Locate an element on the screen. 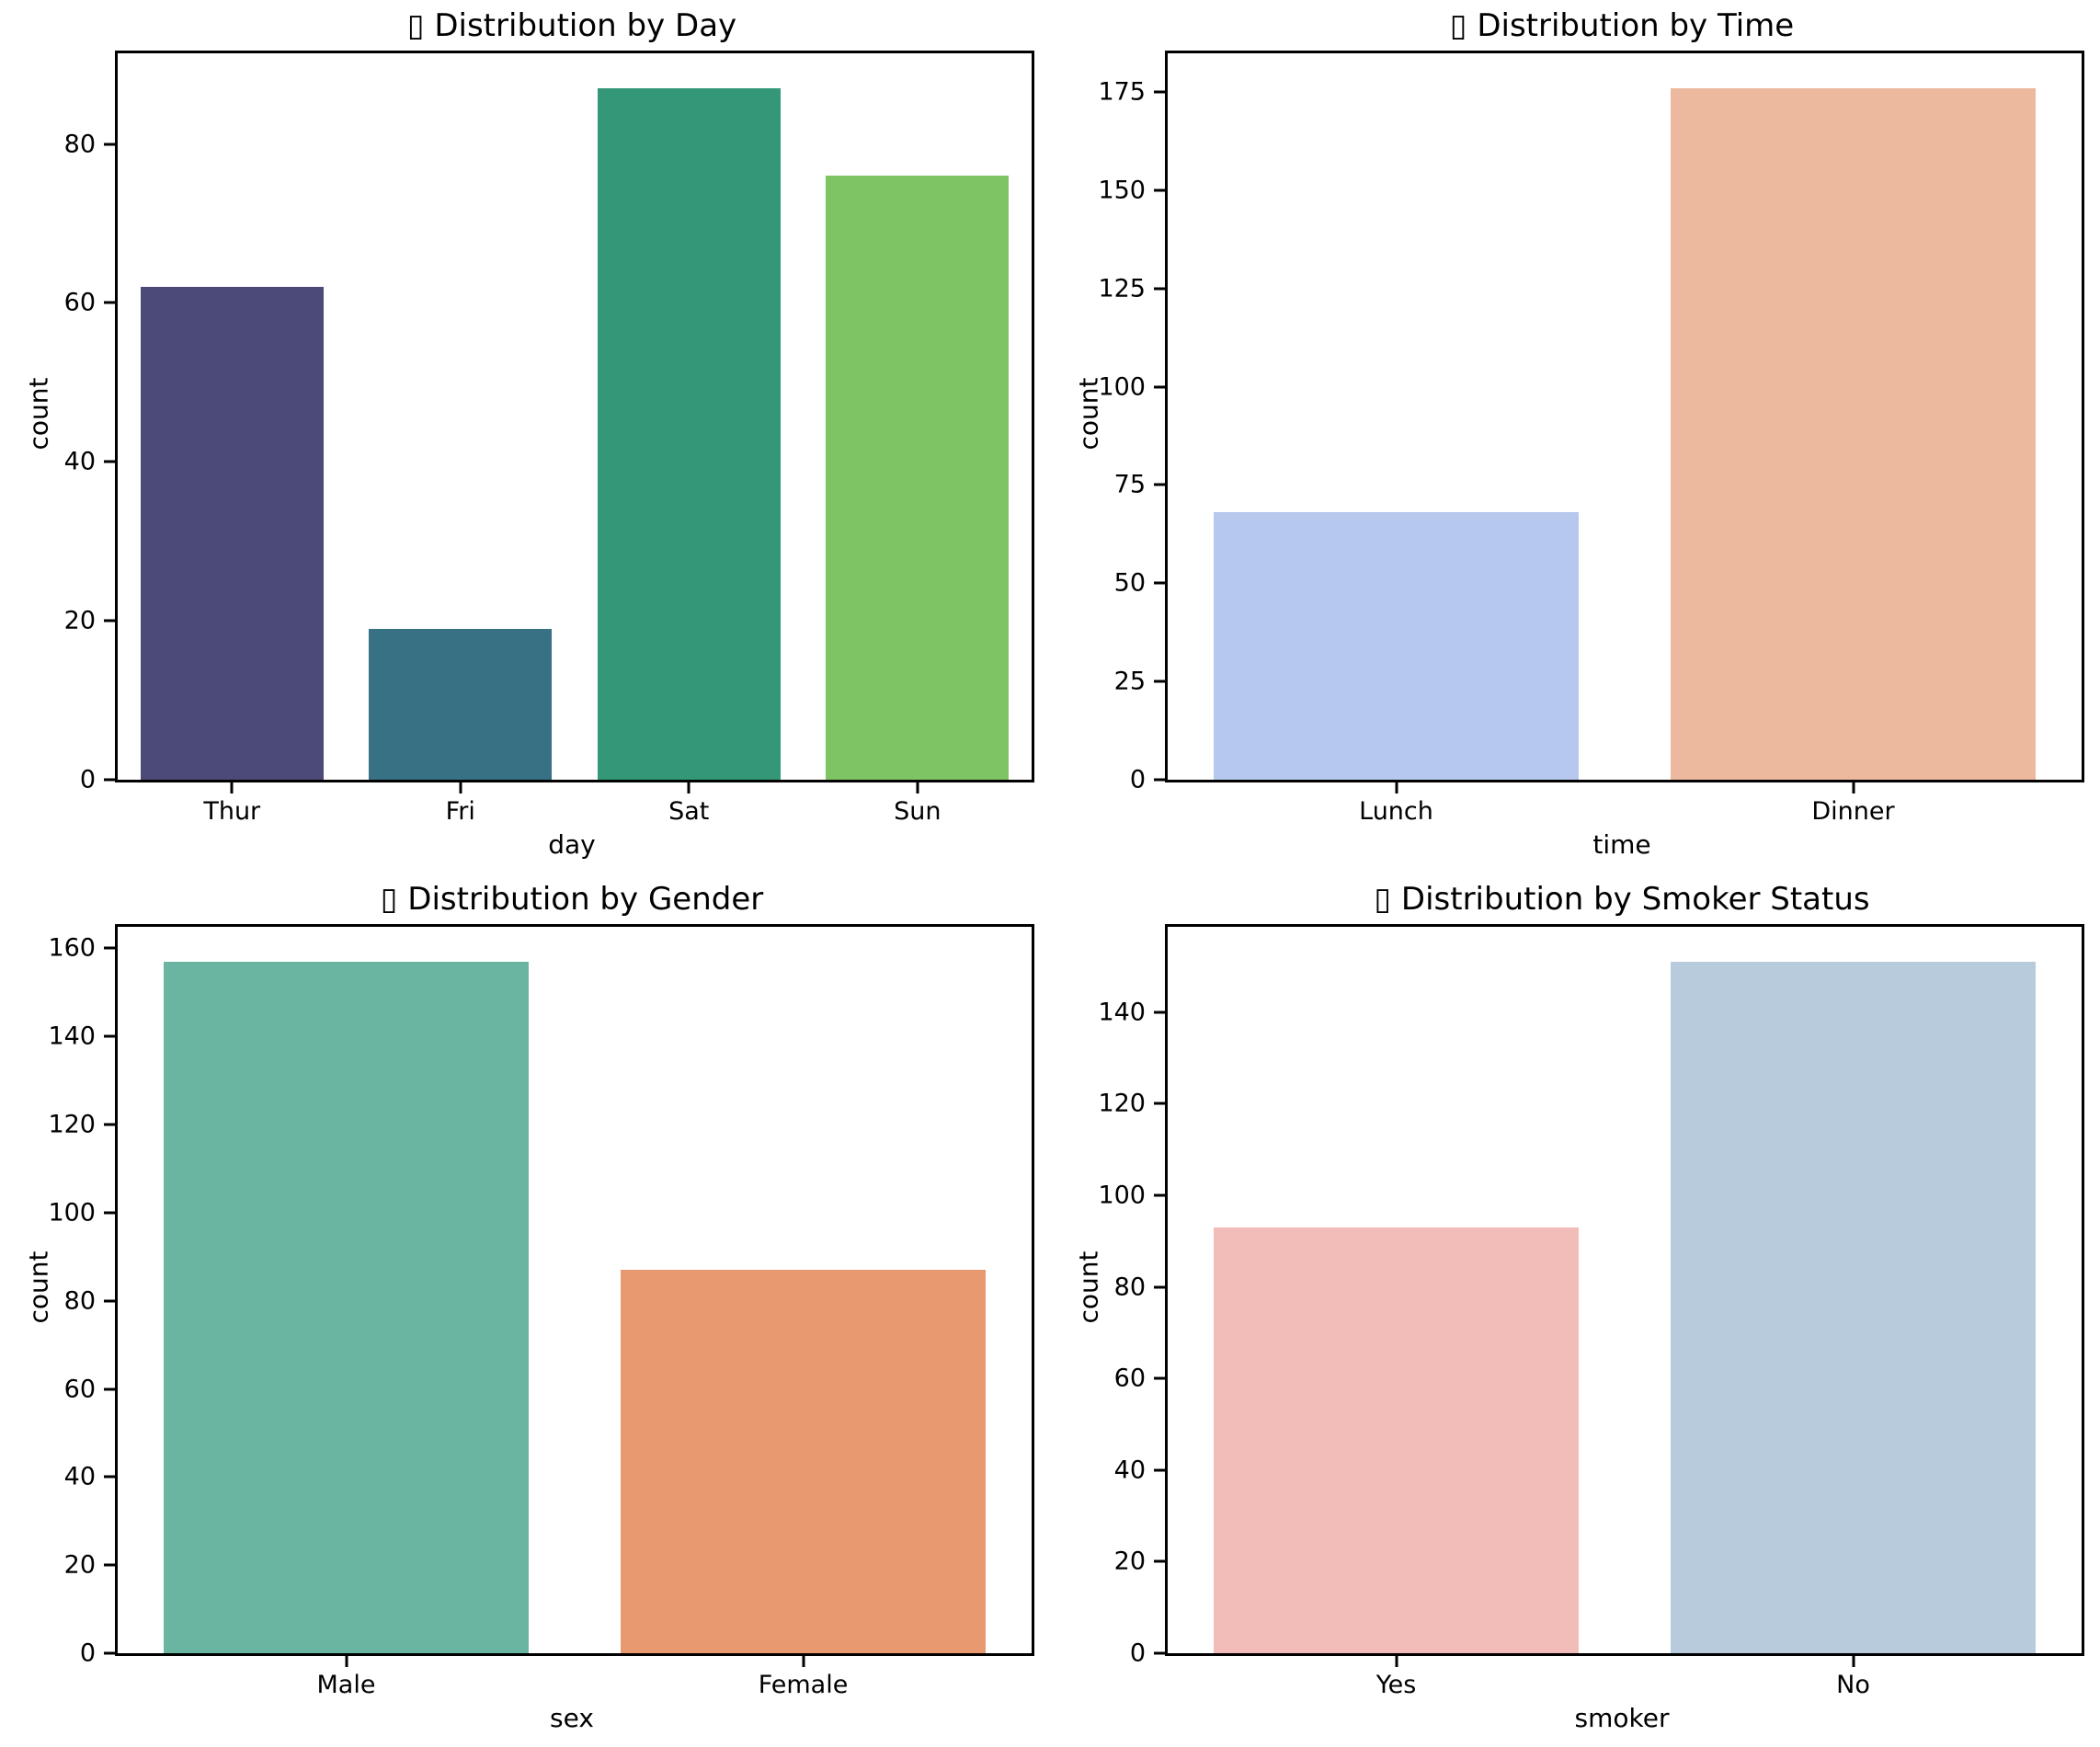 The image size is (2100, 1747). bar-sat is located at coordinates (689, 434).